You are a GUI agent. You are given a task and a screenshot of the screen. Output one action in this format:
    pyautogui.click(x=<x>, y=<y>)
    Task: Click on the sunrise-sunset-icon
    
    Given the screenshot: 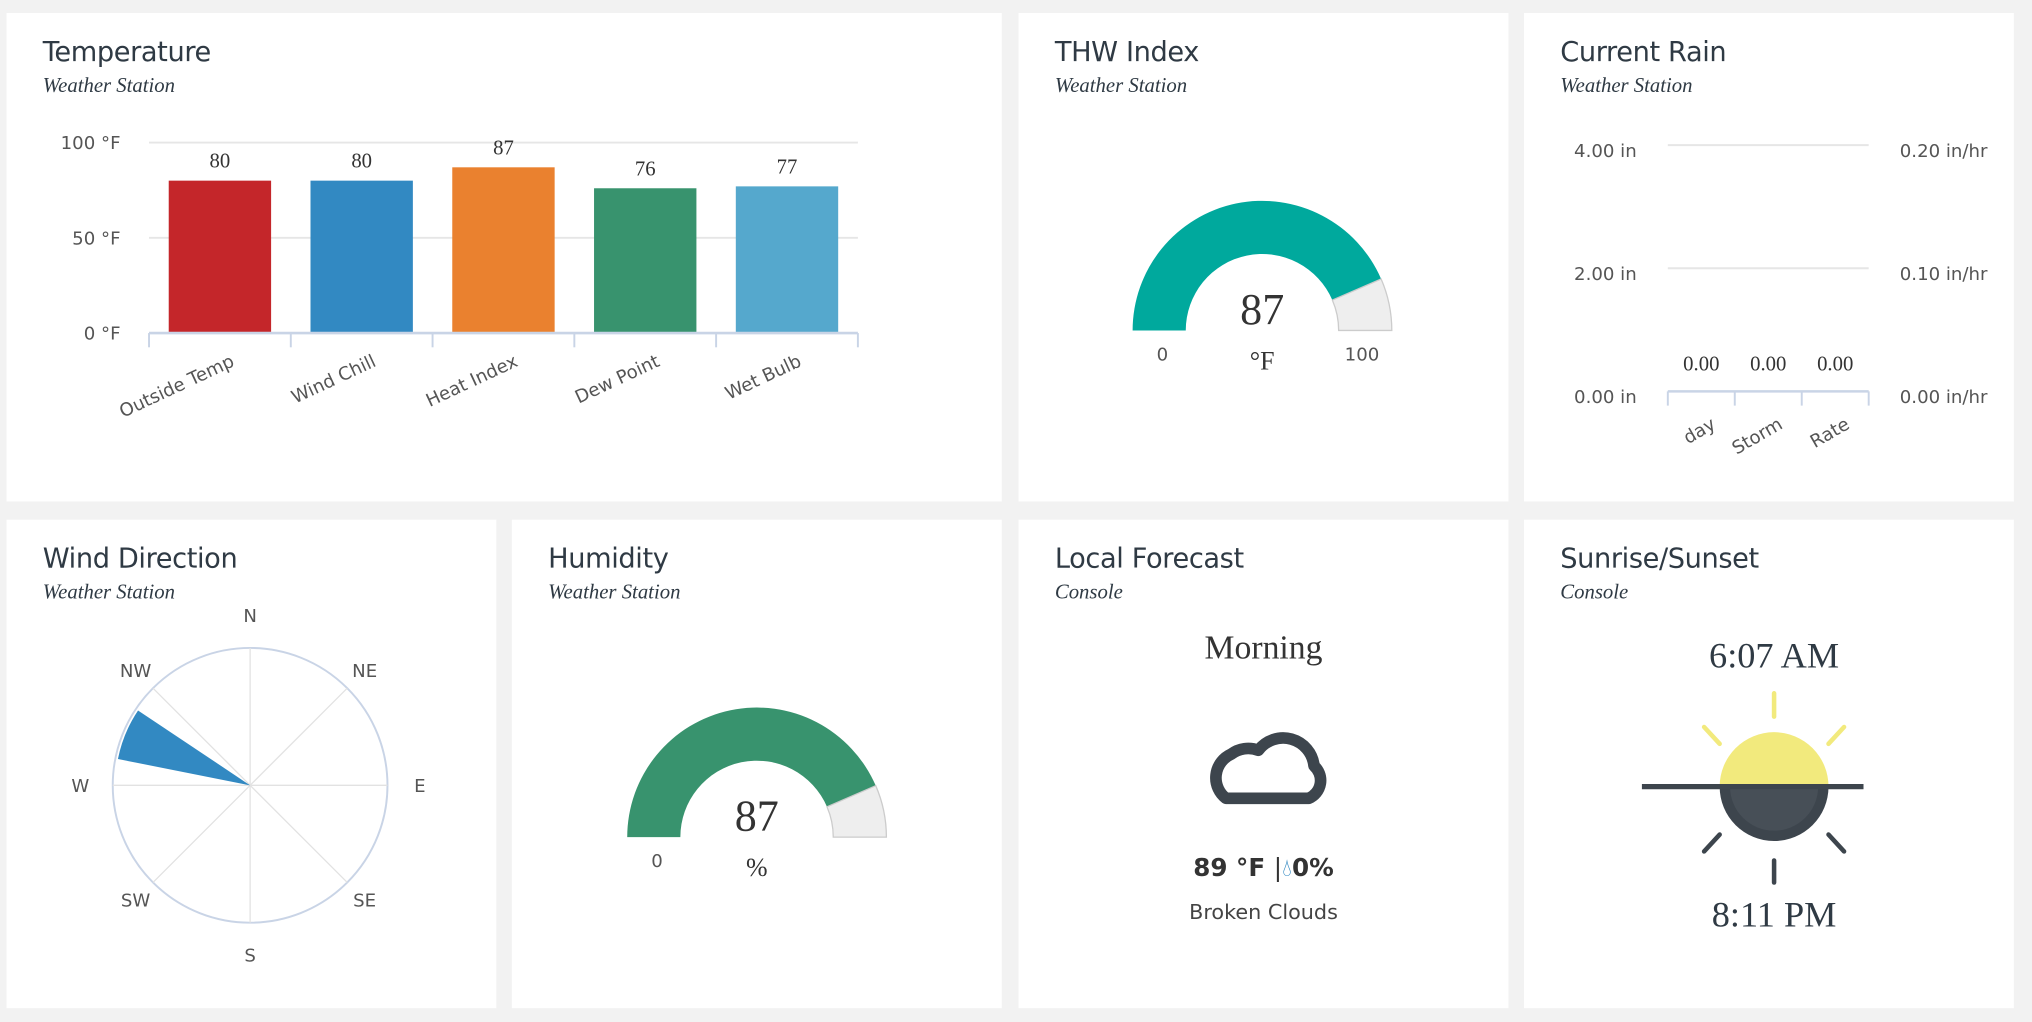 What is the action you would take?
    pyautogui.click(x=1752, y=788)
    